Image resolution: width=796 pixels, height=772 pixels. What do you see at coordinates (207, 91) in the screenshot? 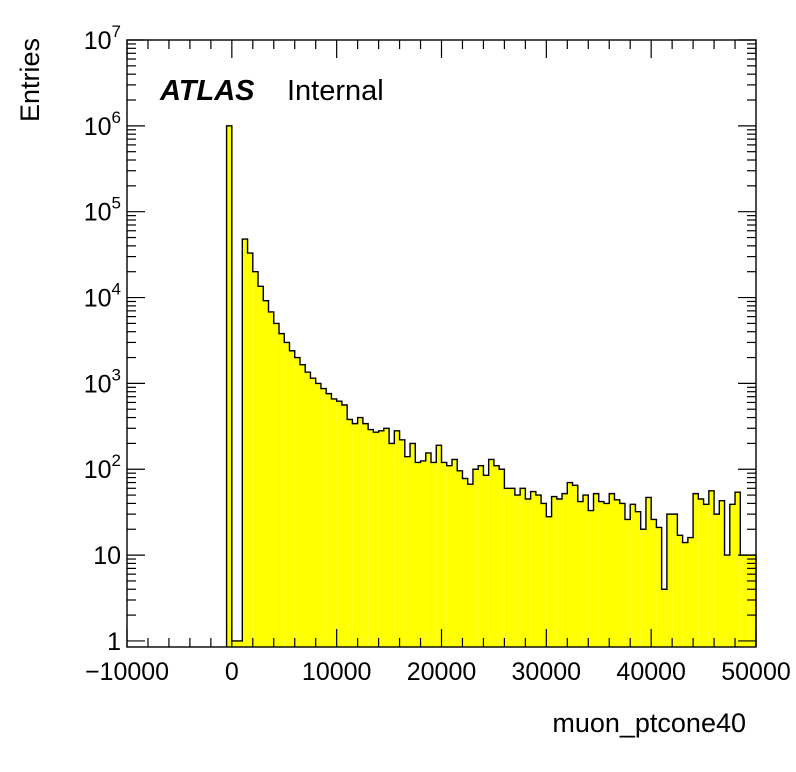
I see `atlas-label: ATLAS` at bounding box center [207, 91].